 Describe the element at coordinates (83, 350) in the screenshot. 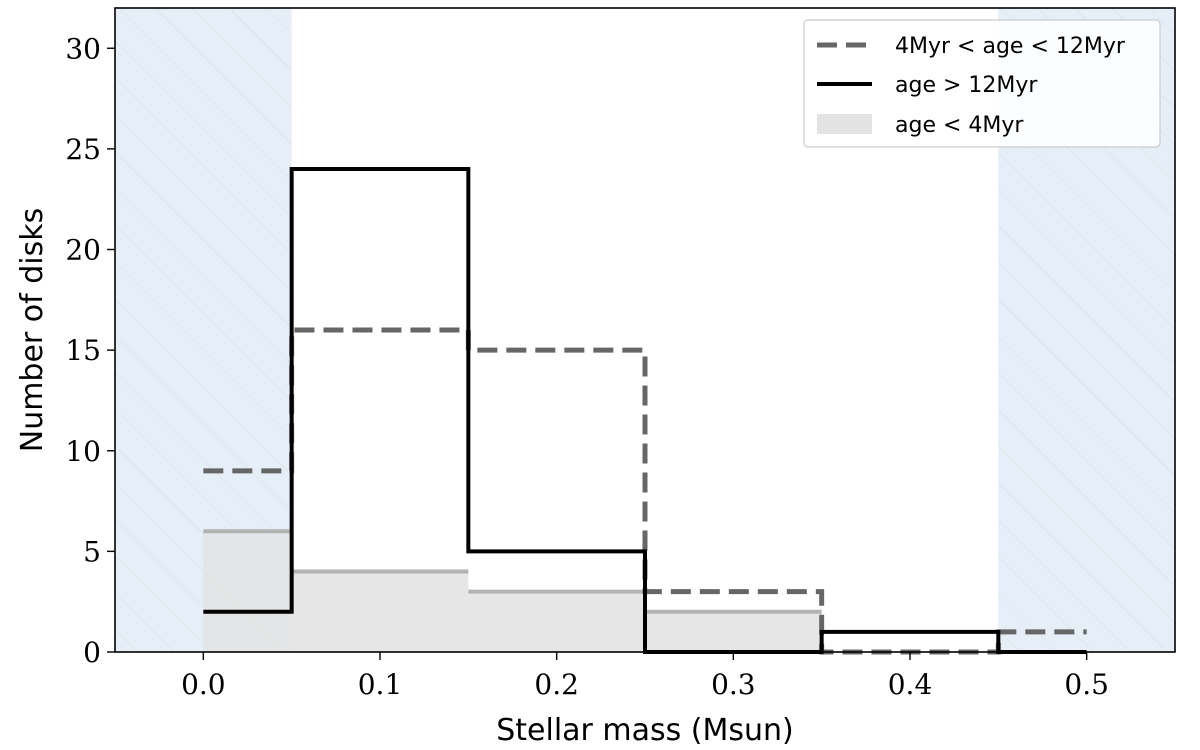

I see `y-tick-label-3: 15` at that location.